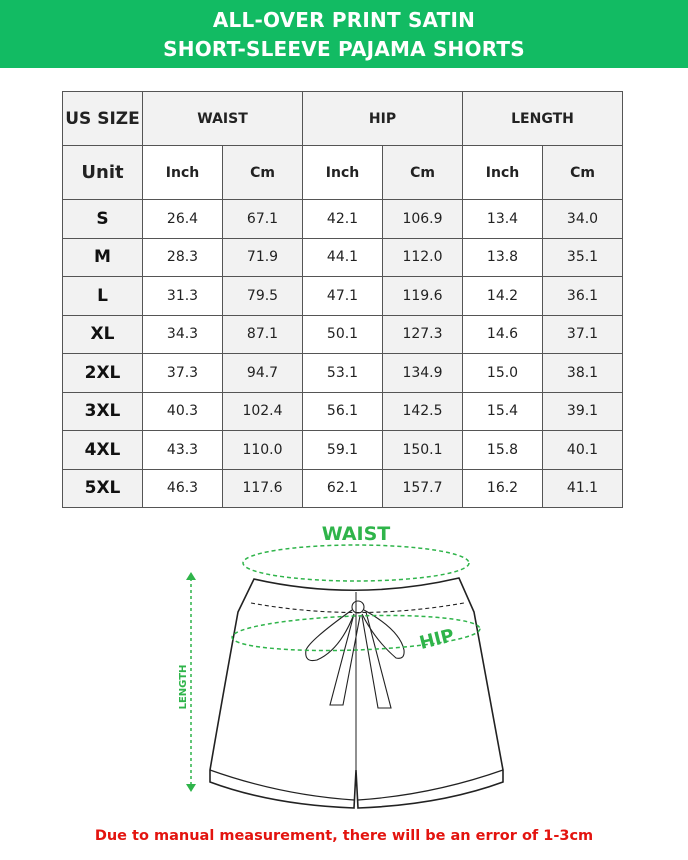 Image resolution: width=688 pixels, height=860 pixels. Describe the element at coordinates (102, 411) in the screenshot. I see `size-cell: 3XL` at that location.